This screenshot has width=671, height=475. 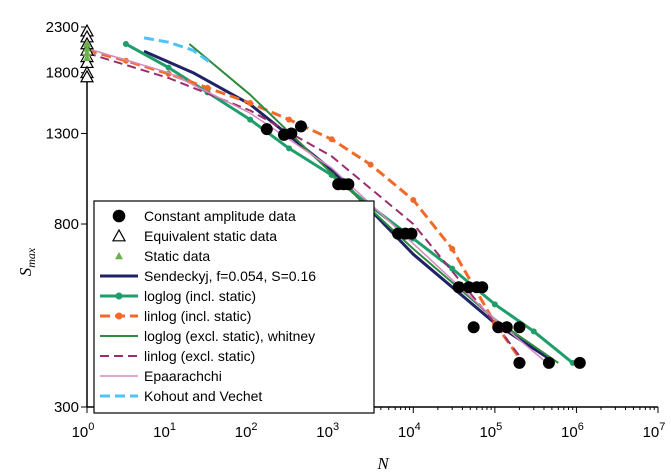 I want to click on x-tick-label: 10³, so click(x=327, y=431).